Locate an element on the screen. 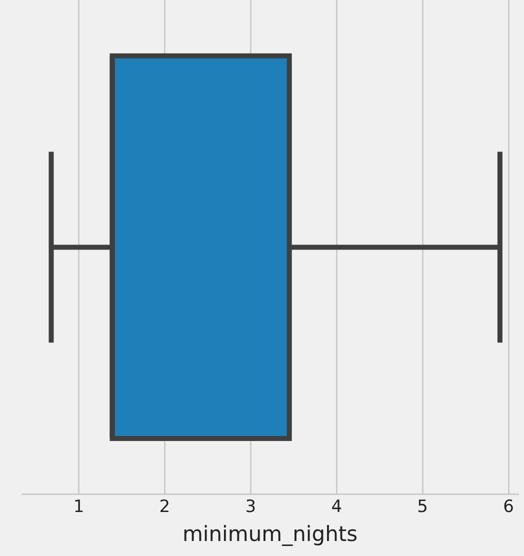 The height and width of the screenshot is (556, 524). x-tick-label: 3 is located at coordinates (250, 507).